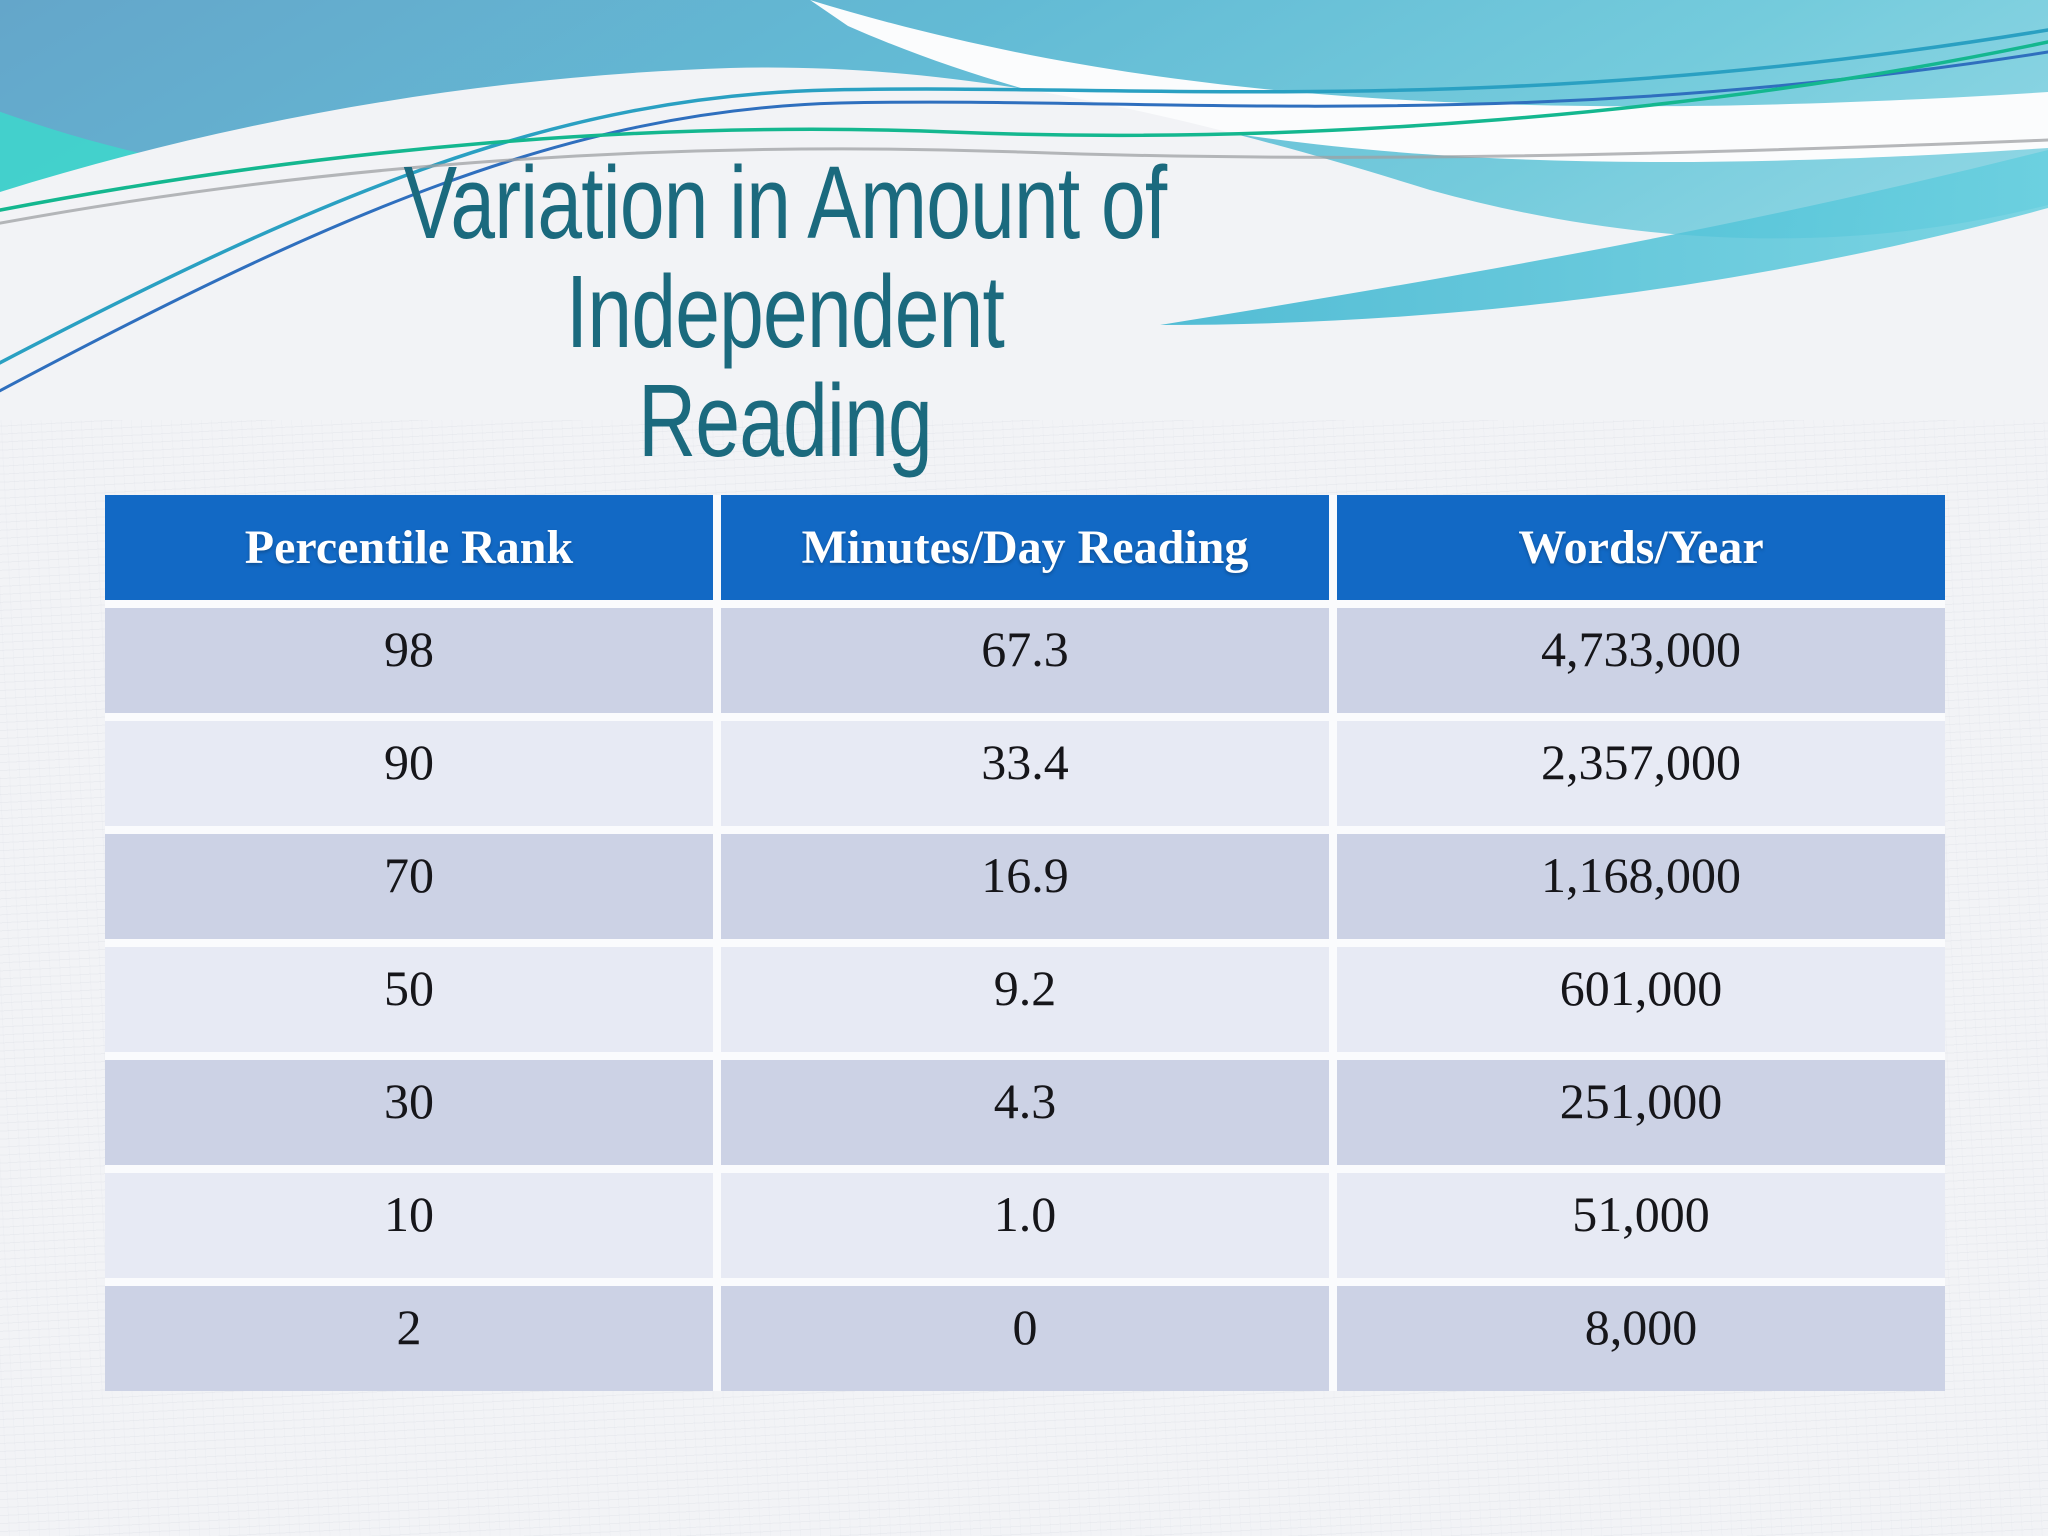 Image resolution: width=2048 pixels, height=1536 pixels. Describe the element at coordinates (409, 1112) in the screenshot. I see `table-cell: 30` at that location.